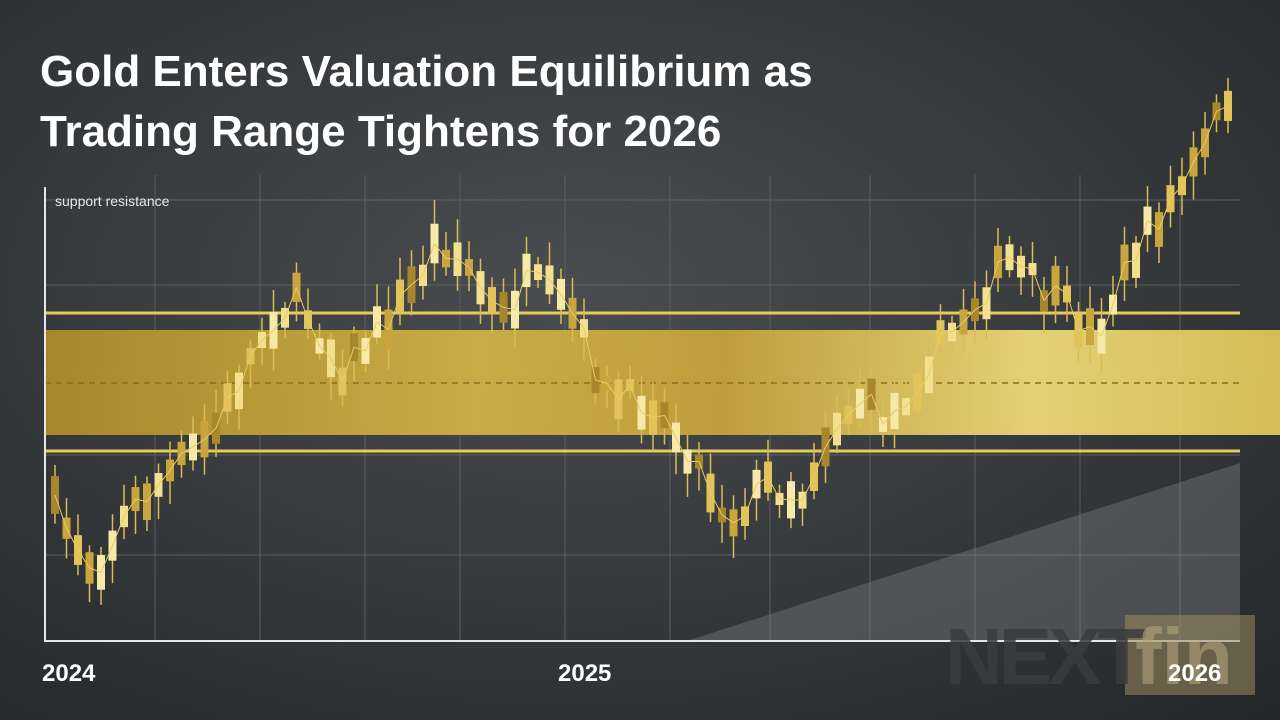  I want to click on logo-text: fin, so click(1184, 656).